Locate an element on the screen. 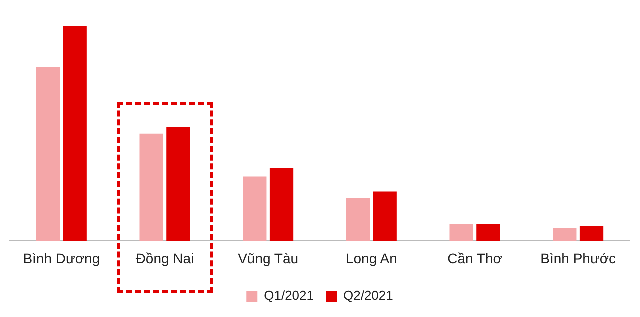 This screenshot has width=640, height=317. legend-label: Q2/2021 is located at coordinates (369, 296).